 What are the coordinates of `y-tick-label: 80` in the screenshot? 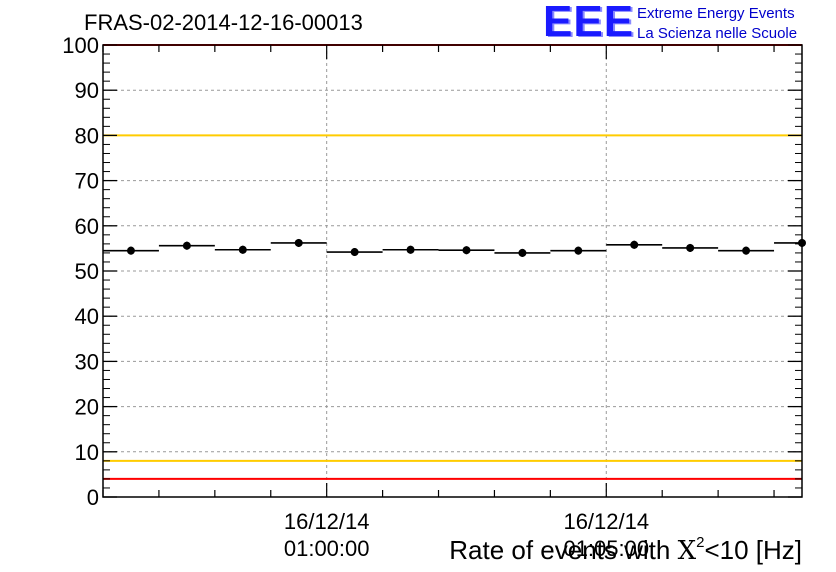 It's located at (87, 135).